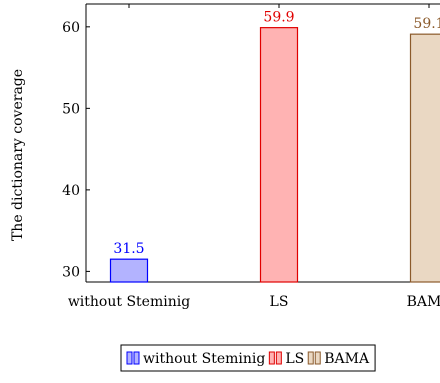 The height and width of the screenshot is (383, 440). I want to click on legend-box, so click(248, 358).